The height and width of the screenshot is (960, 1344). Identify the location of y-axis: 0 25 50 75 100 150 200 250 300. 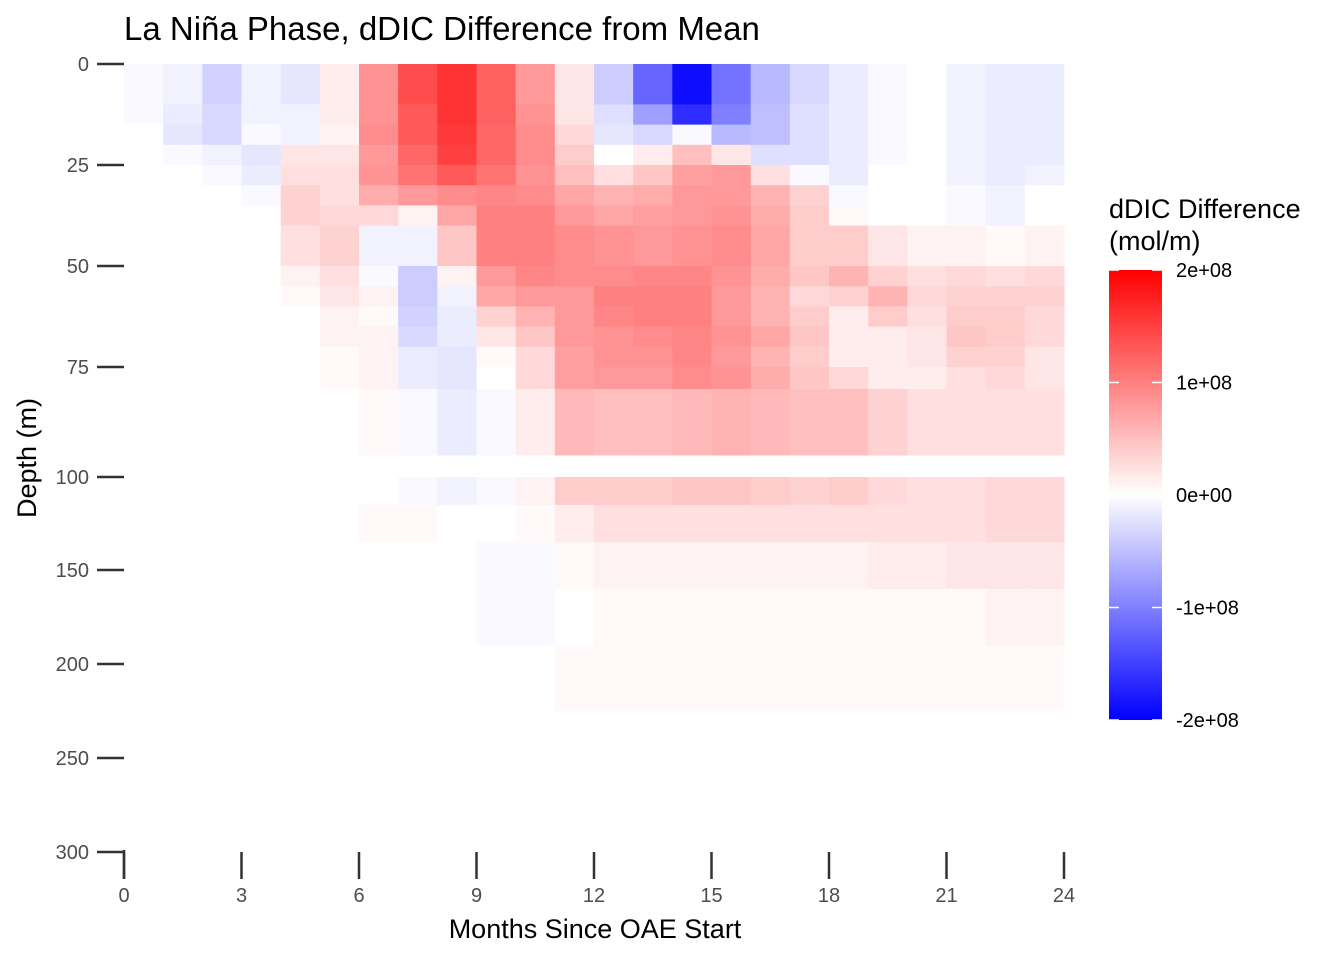
(91, 466).